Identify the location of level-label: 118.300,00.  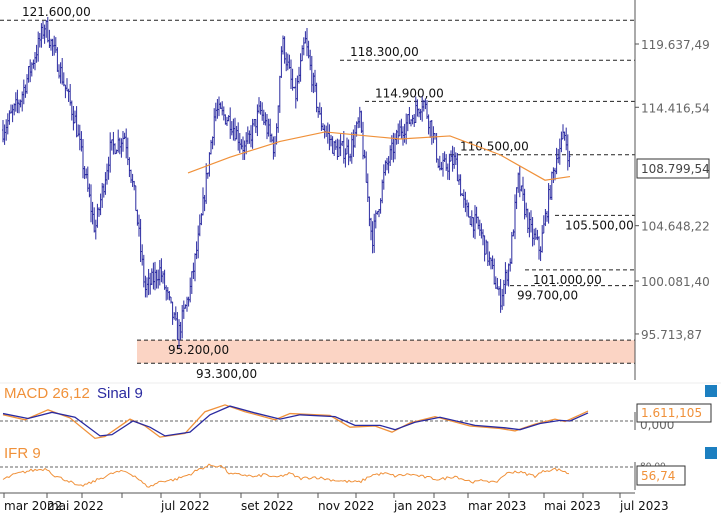
(384, 52).